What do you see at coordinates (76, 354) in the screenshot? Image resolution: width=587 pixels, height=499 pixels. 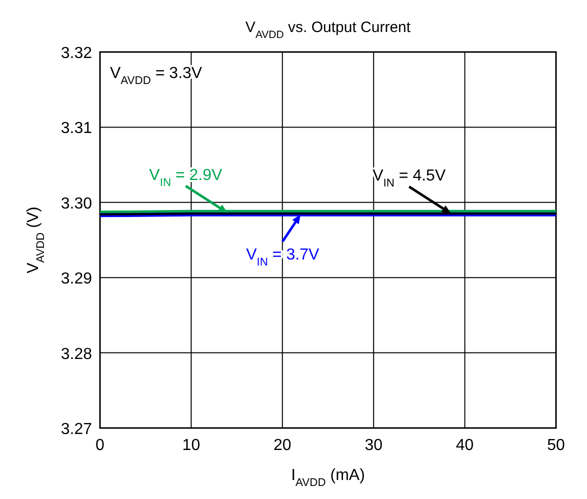 I see `y-tick-label: 3.28` at bounding box center [76, 354].